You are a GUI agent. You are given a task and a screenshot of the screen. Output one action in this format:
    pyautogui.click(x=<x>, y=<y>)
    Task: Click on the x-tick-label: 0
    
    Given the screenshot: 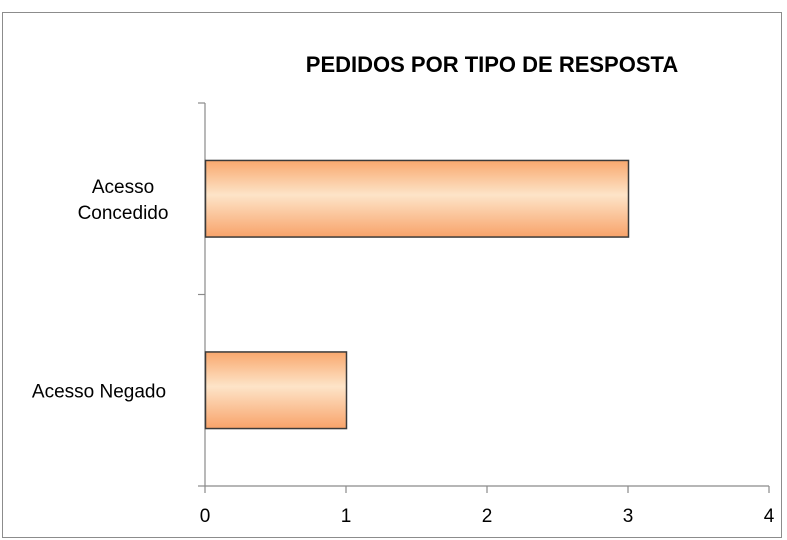 What is the action you would take?
    pyautogui.click(x=205, y=516)
    